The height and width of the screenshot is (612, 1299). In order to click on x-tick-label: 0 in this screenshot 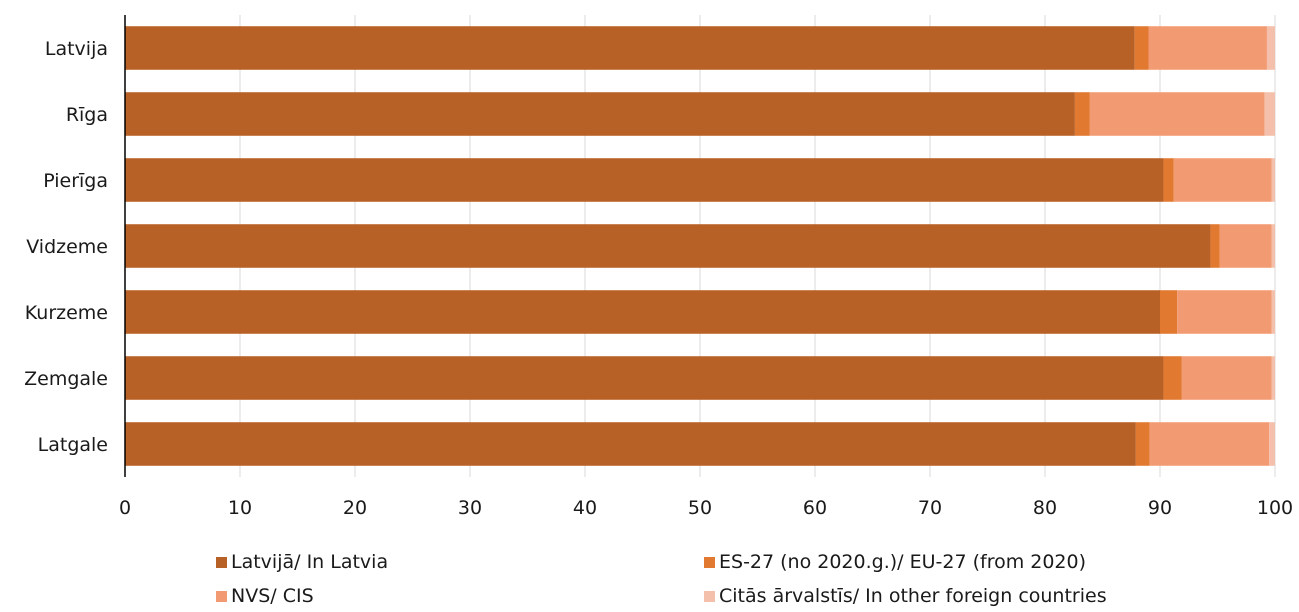, I will do `click(125, 508)`.